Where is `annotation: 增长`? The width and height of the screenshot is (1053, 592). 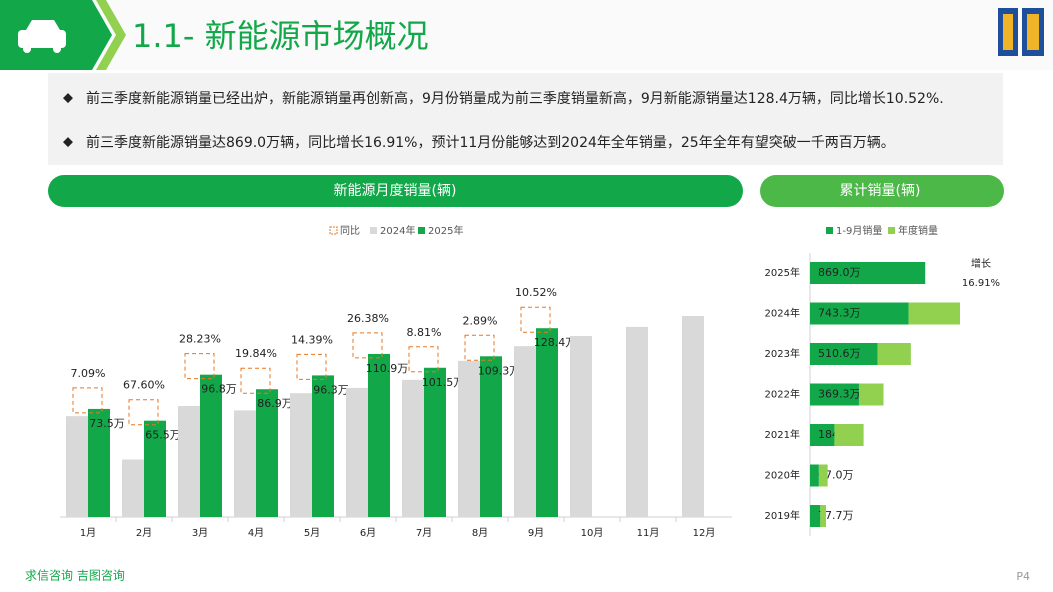
annotation: 增长 is located at coordinates (981, 263).